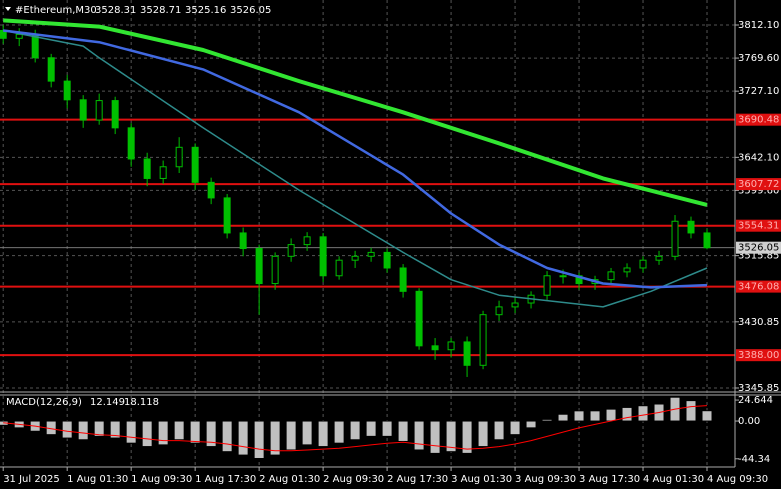  Describe the element at coordinates (289, 479) in the screenshot. I see `x-tick-label: 2 Aug 01:30` at that location.